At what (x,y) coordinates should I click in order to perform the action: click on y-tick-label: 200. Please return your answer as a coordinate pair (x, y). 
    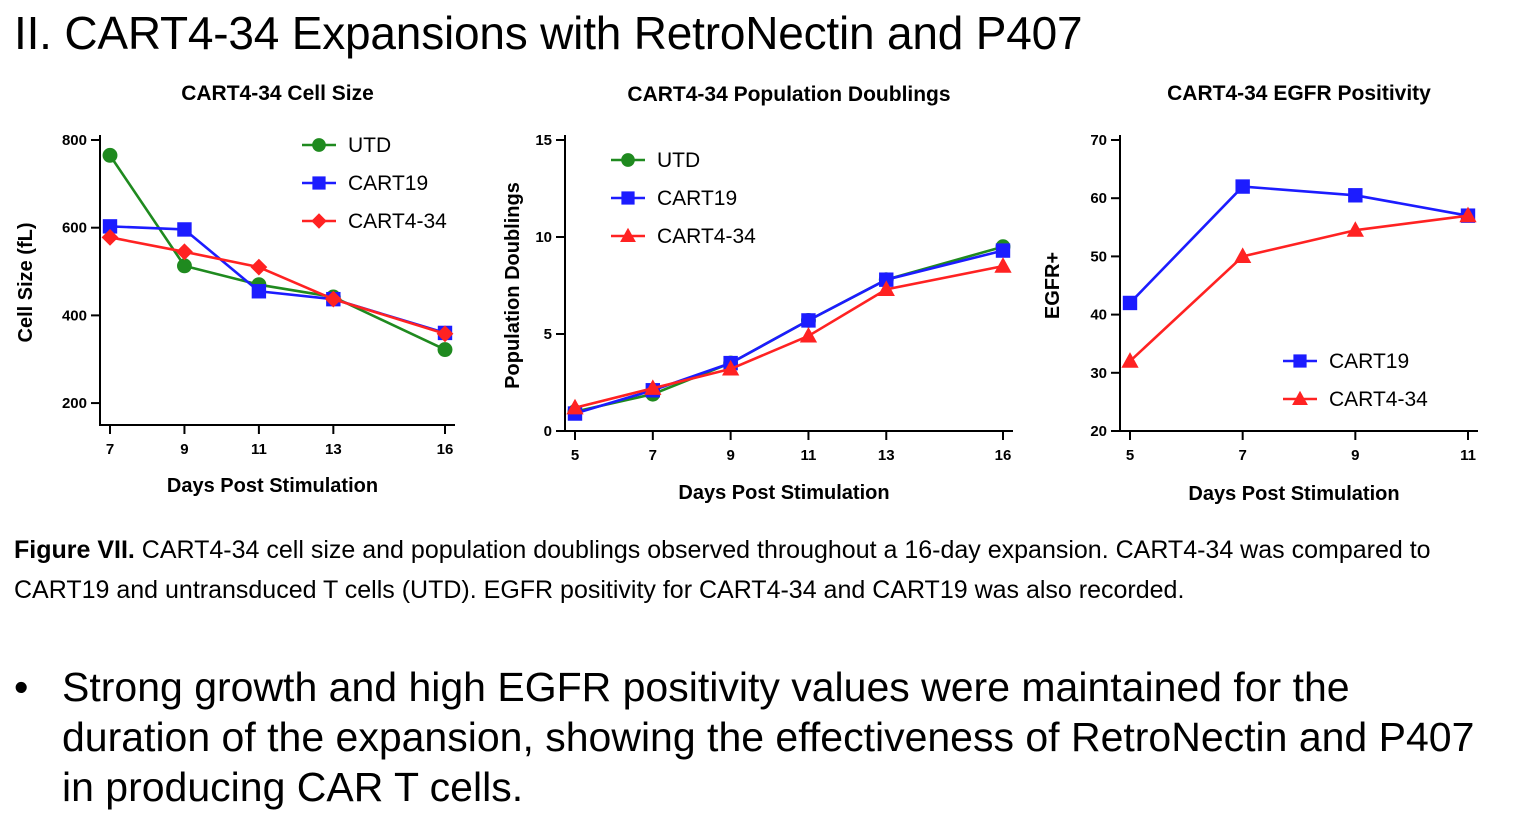
    Looking at the image, I should click on (74, 403).